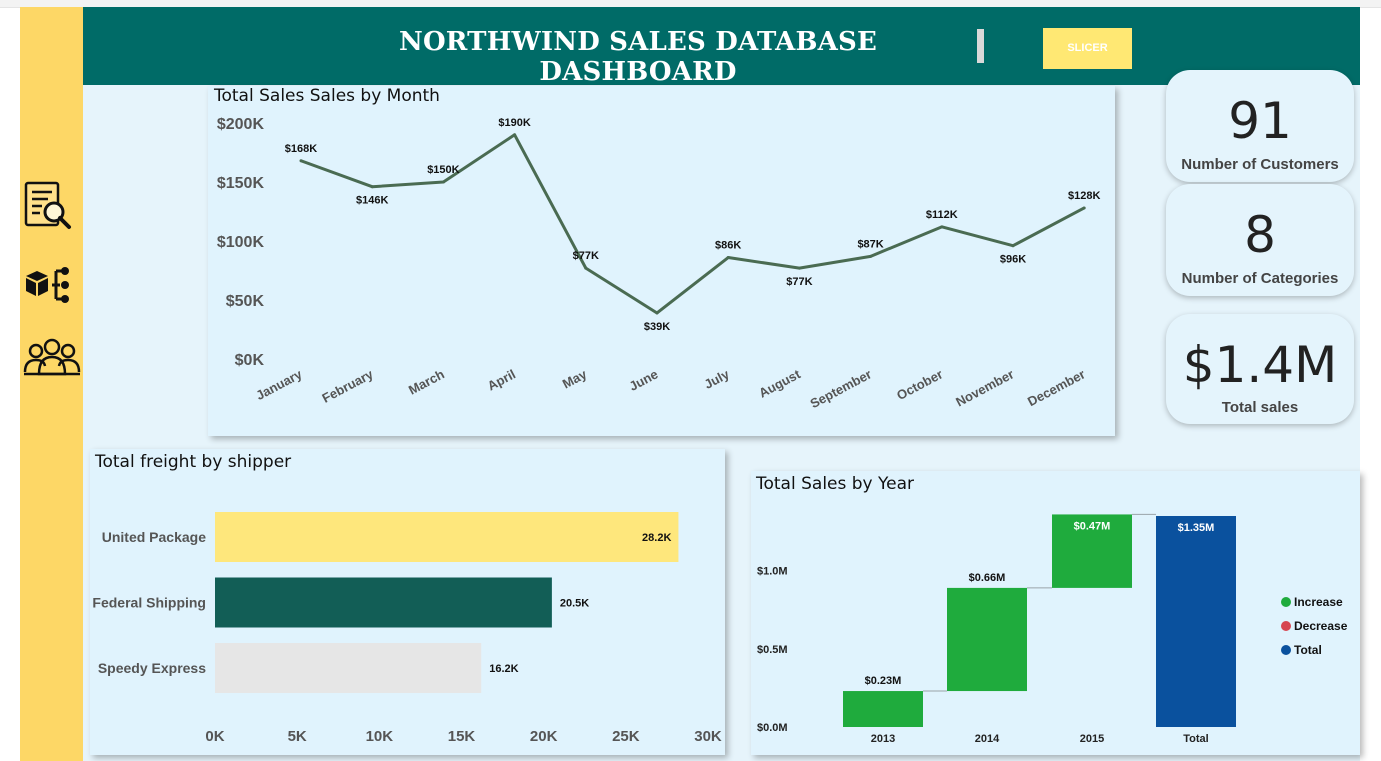 Image resolution: width=1381 pixels, height=761 pixels. I want to click on data-label: $86K, so click(728, 246).